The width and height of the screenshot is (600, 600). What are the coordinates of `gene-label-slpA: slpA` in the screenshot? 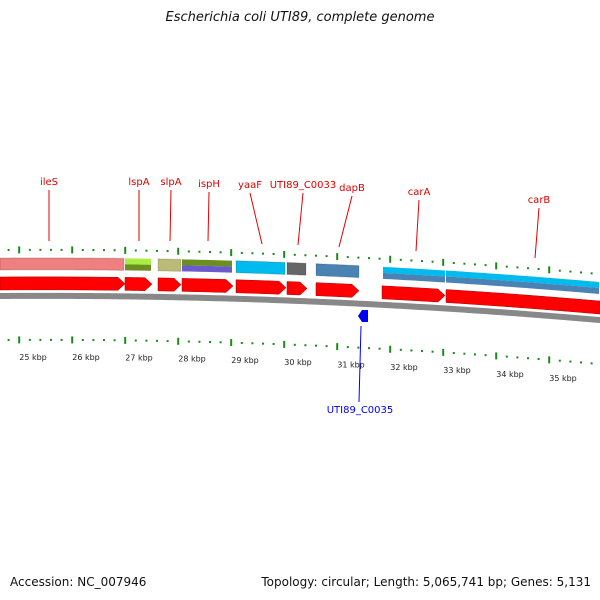 It's located at (170, 182).